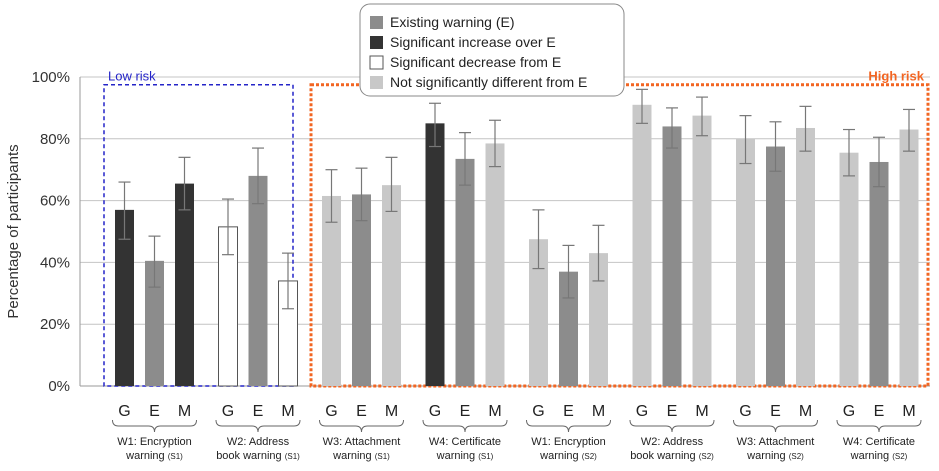  Describe the element at coordinates (473, 42) in the screenshot. I see `legend-label: Significant increase over E` at that location.